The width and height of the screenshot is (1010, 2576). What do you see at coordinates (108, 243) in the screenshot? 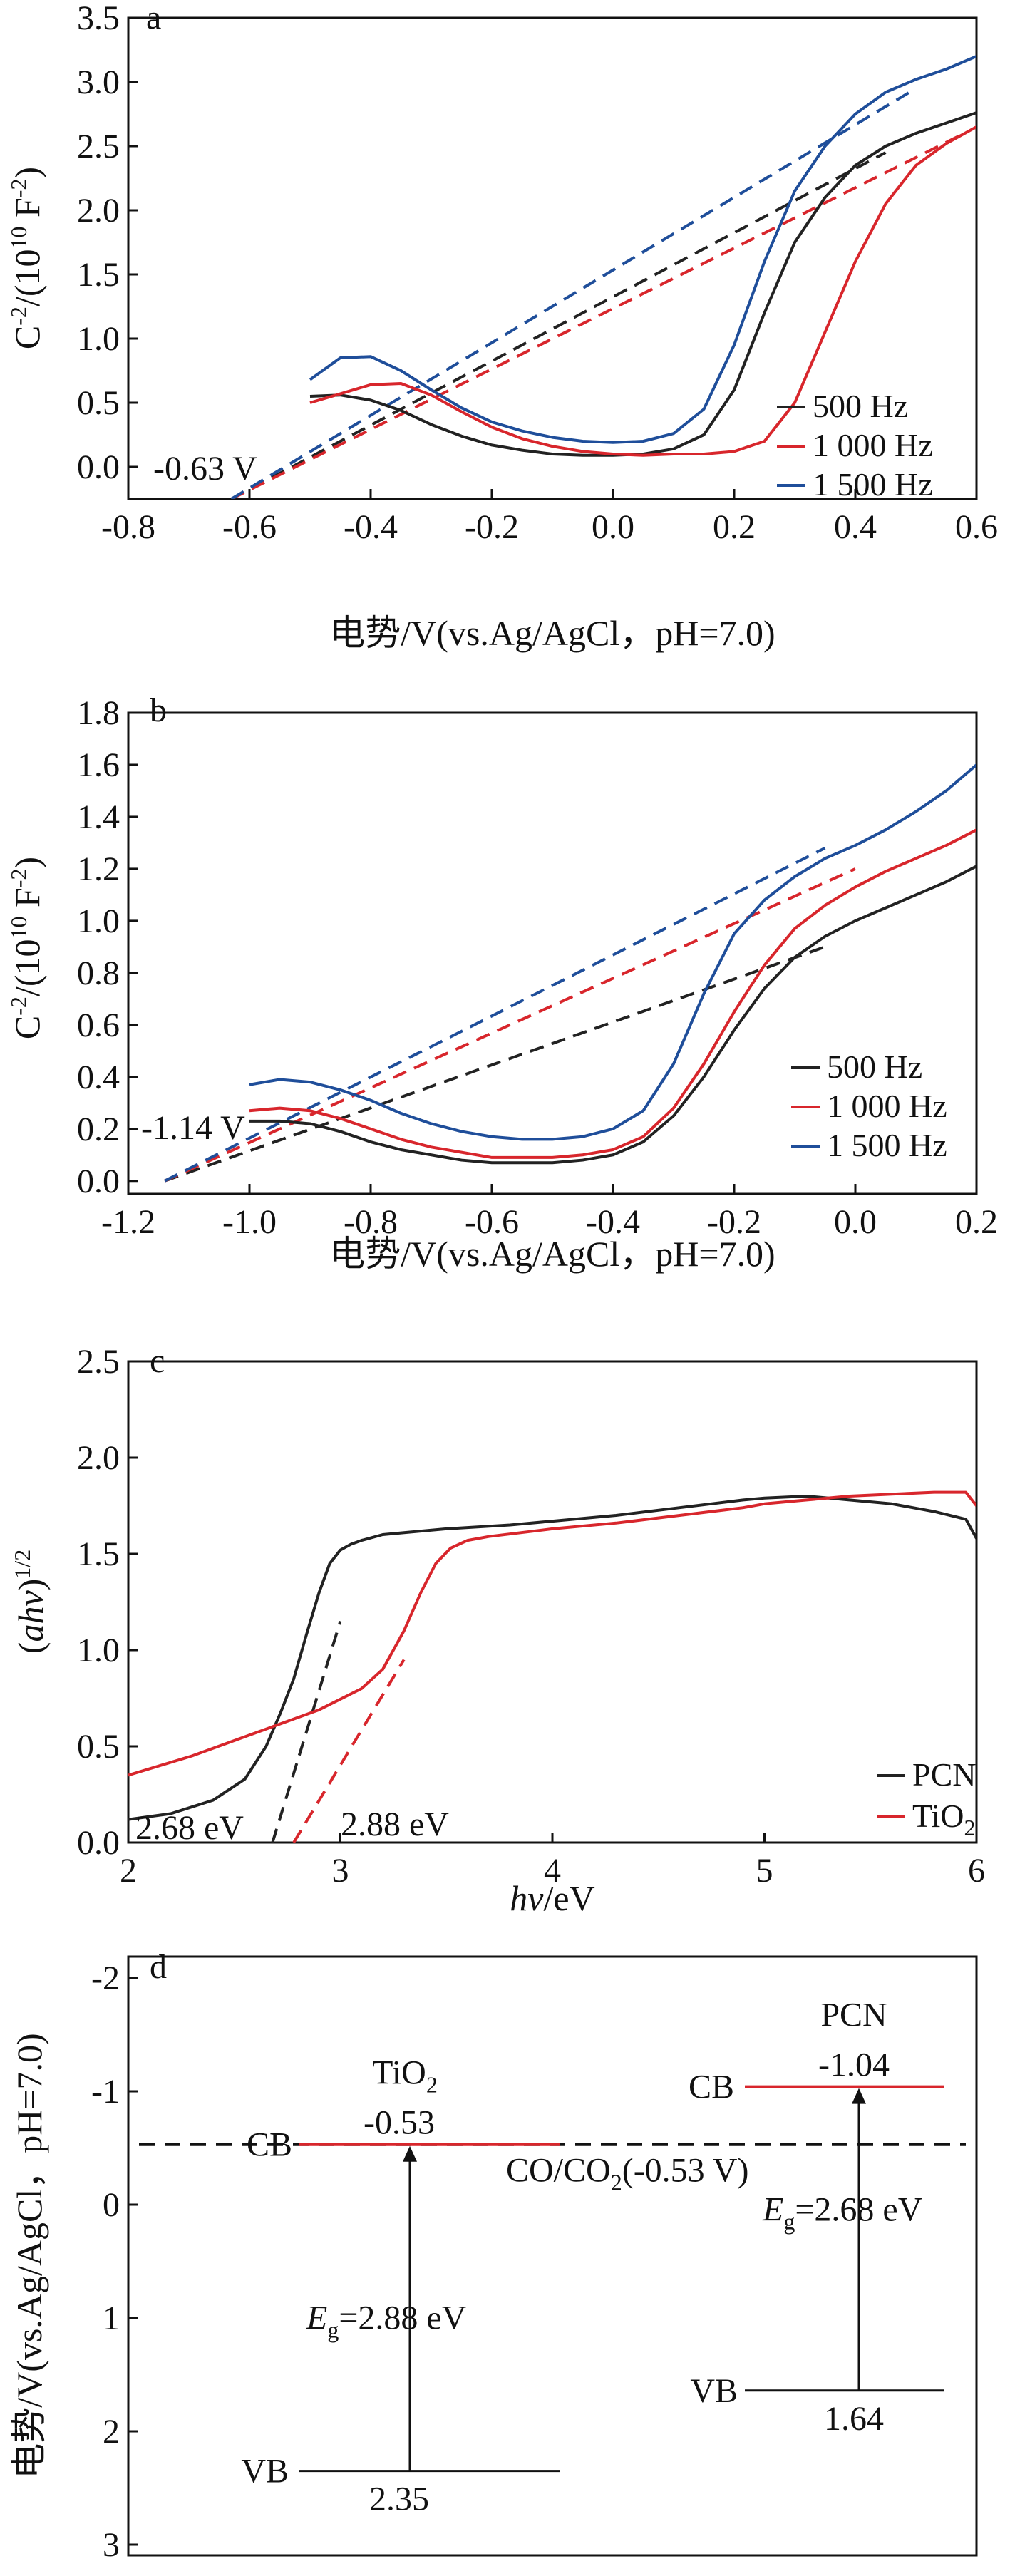
I see `y-ticks-a: 0.0 0.5 1.0 1.5 2.0 2.5 3.0 3.5` at bounding box center [108, 243].